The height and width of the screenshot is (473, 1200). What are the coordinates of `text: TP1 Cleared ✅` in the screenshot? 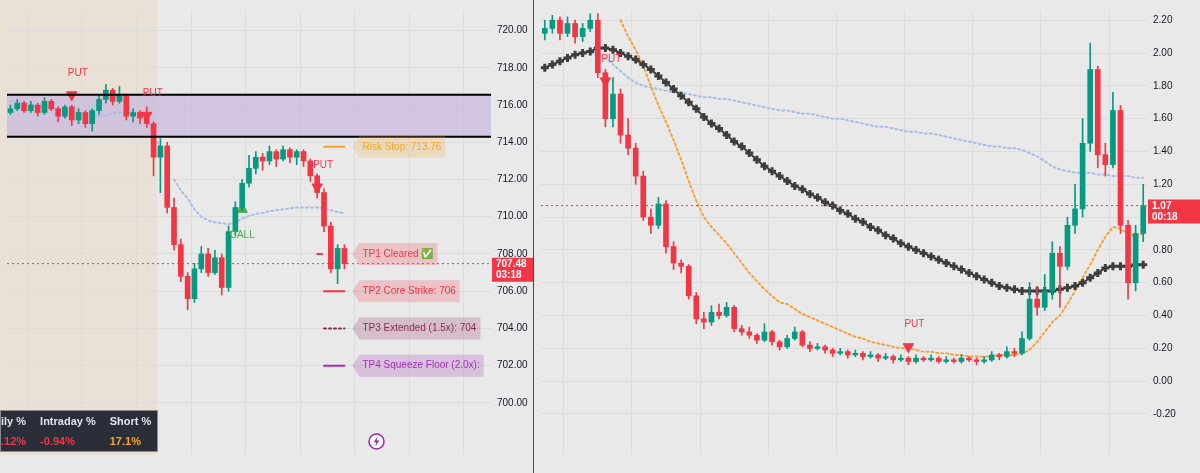 It's located at (398, 253).